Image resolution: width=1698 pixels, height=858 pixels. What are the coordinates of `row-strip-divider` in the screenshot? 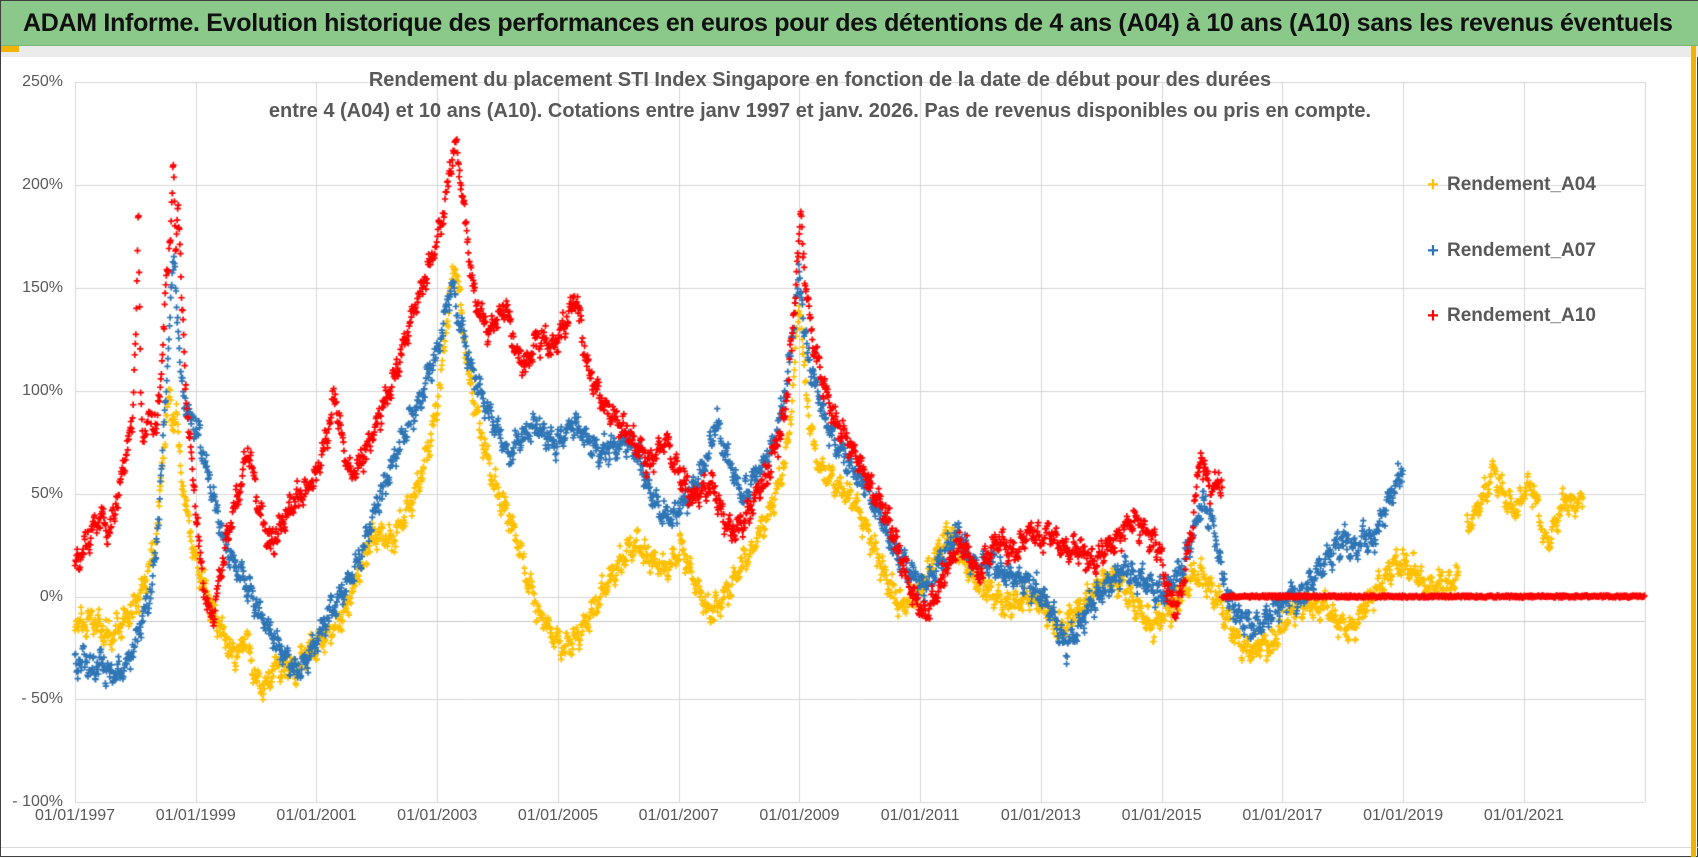 It's located at (849, 51).